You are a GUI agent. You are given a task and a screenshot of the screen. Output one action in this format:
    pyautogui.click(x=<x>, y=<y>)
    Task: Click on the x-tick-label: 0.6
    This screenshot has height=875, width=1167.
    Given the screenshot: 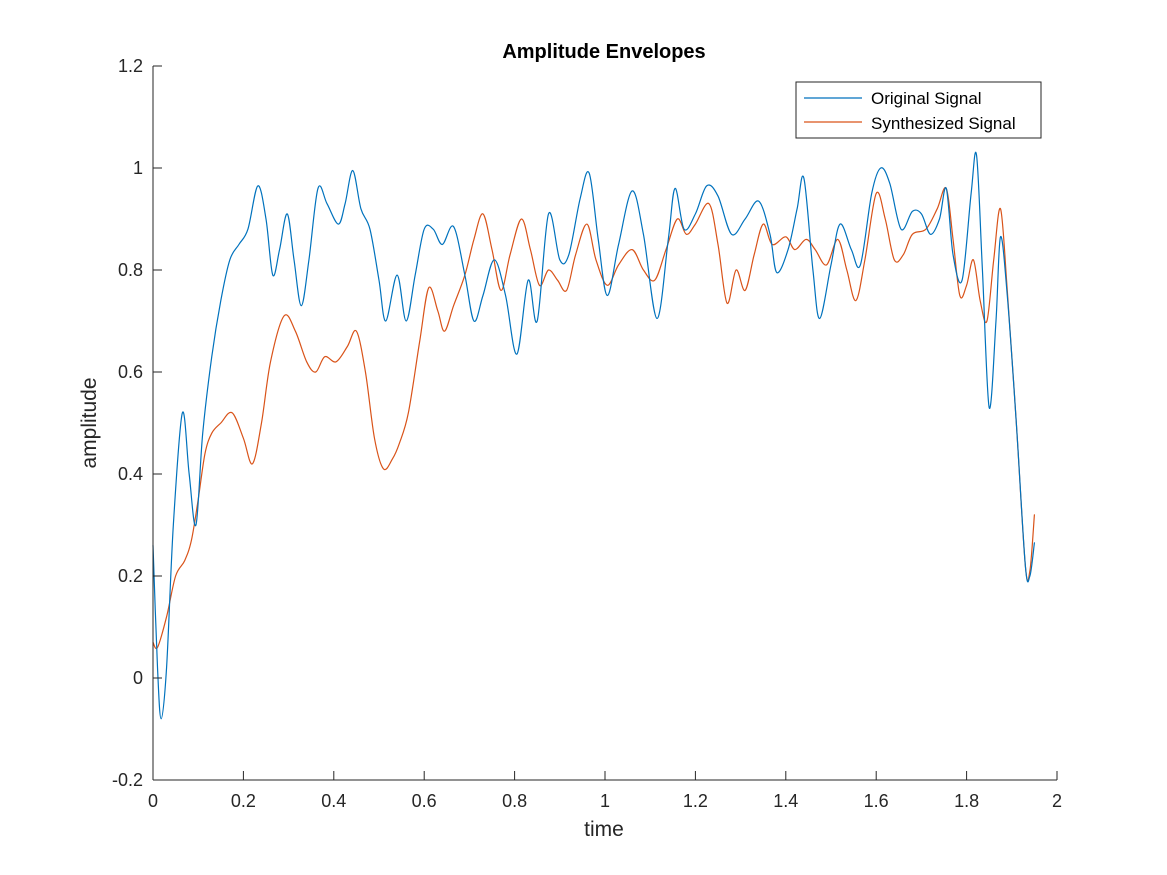 What is the action you would take?
    pyautogui.click(x=424, y=801)
    